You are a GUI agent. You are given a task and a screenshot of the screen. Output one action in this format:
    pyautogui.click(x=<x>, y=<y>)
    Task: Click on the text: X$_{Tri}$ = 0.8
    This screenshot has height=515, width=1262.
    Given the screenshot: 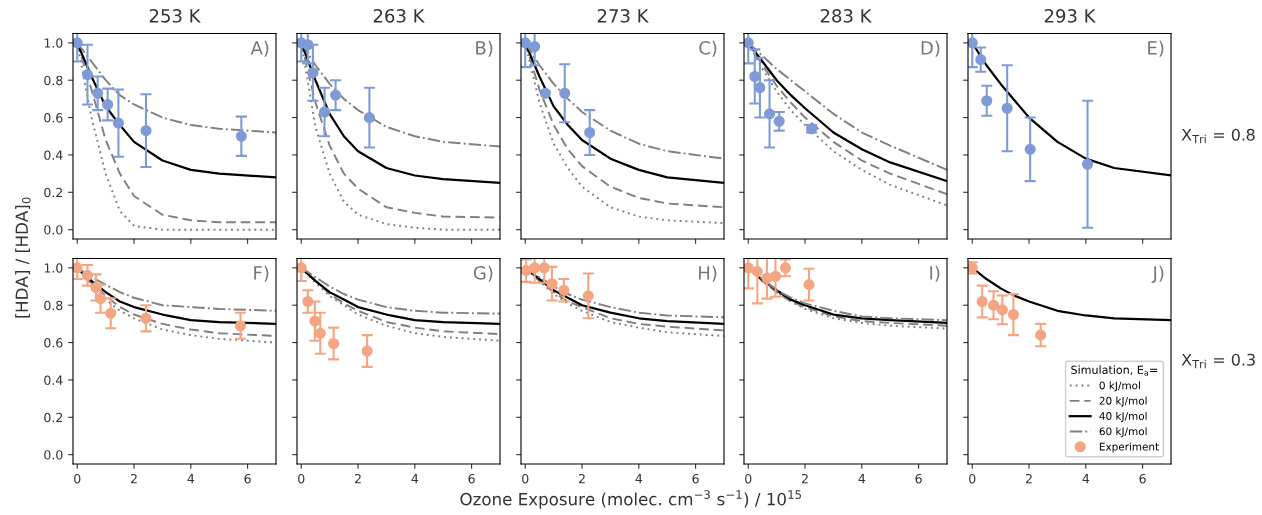 What is the action you would take?
    pyautogui.click(x=1218, y=136)
    